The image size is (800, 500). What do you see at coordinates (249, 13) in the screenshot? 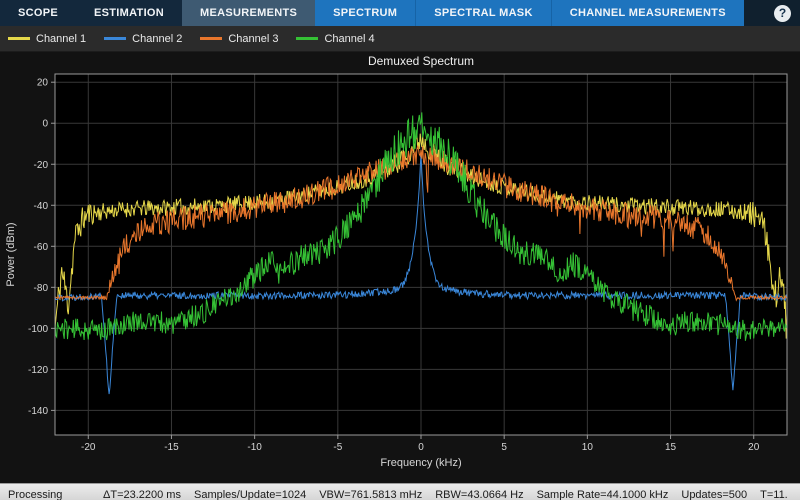
I see `tab-measurements: MEASUREMENTS` at bounding box center [249, 13].